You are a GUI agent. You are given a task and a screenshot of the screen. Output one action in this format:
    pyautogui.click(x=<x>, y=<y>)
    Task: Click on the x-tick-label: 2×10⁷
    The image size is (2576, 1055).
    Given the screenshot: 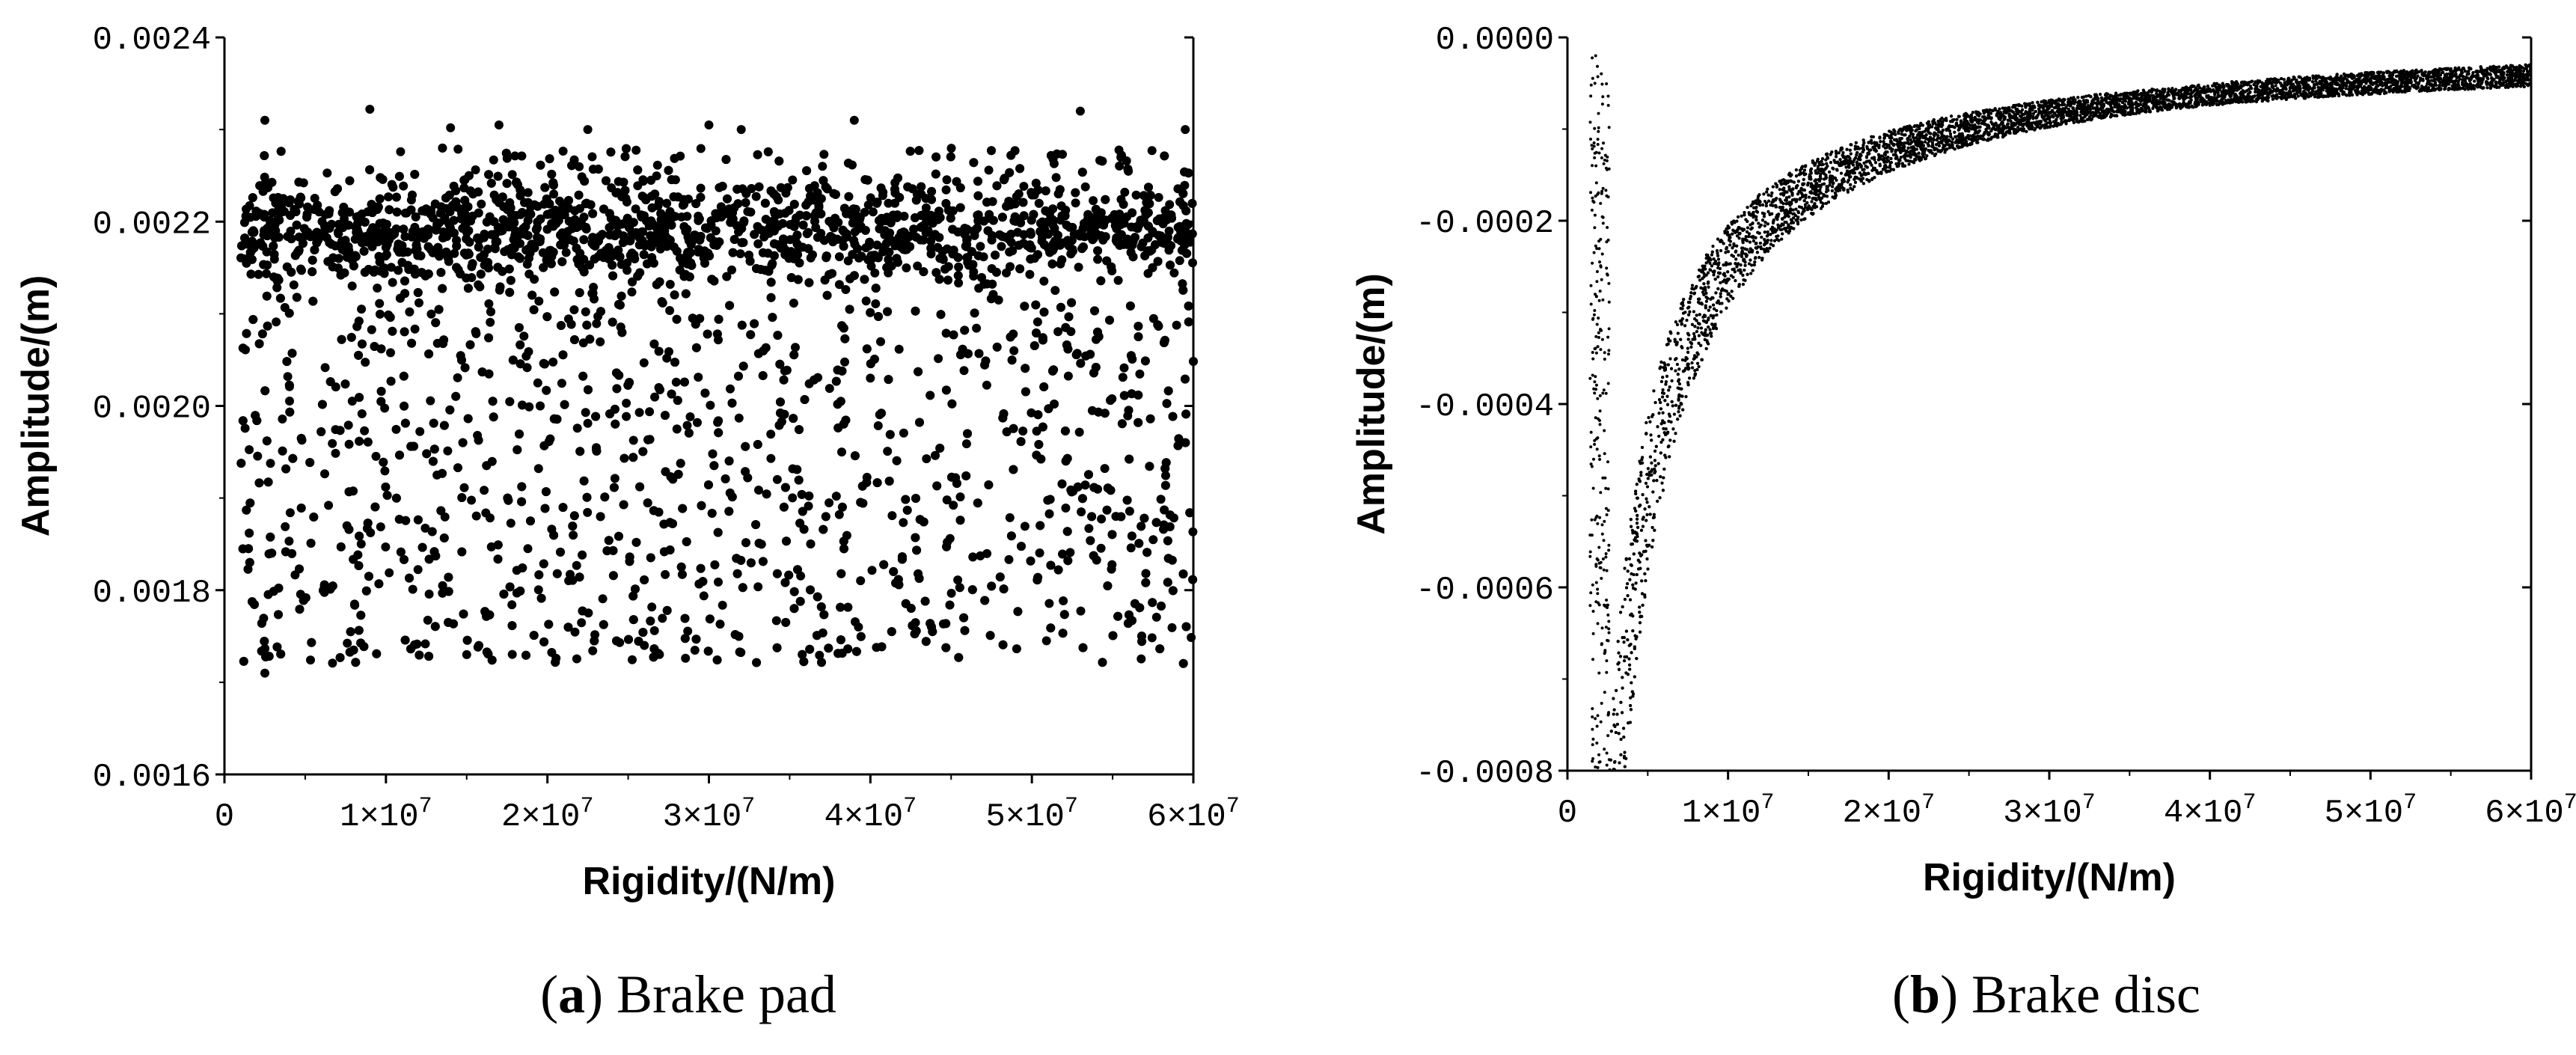 What is the action you would take?
    pyautogui.click(x=547, y=815)
    